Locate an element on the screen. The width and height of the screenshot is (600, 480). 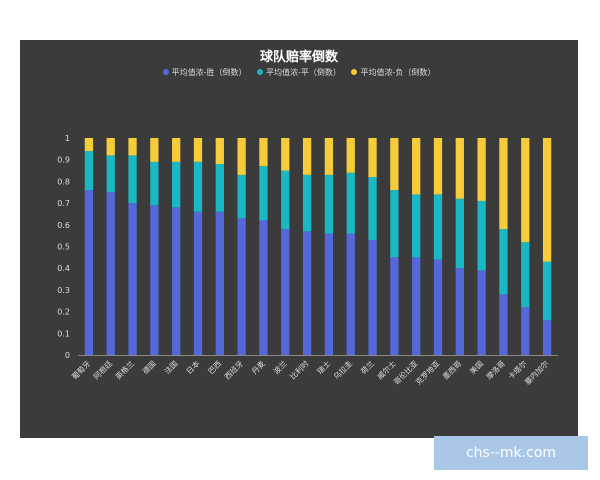
y-tick-label: 1 is located at coordinates (67, 138).